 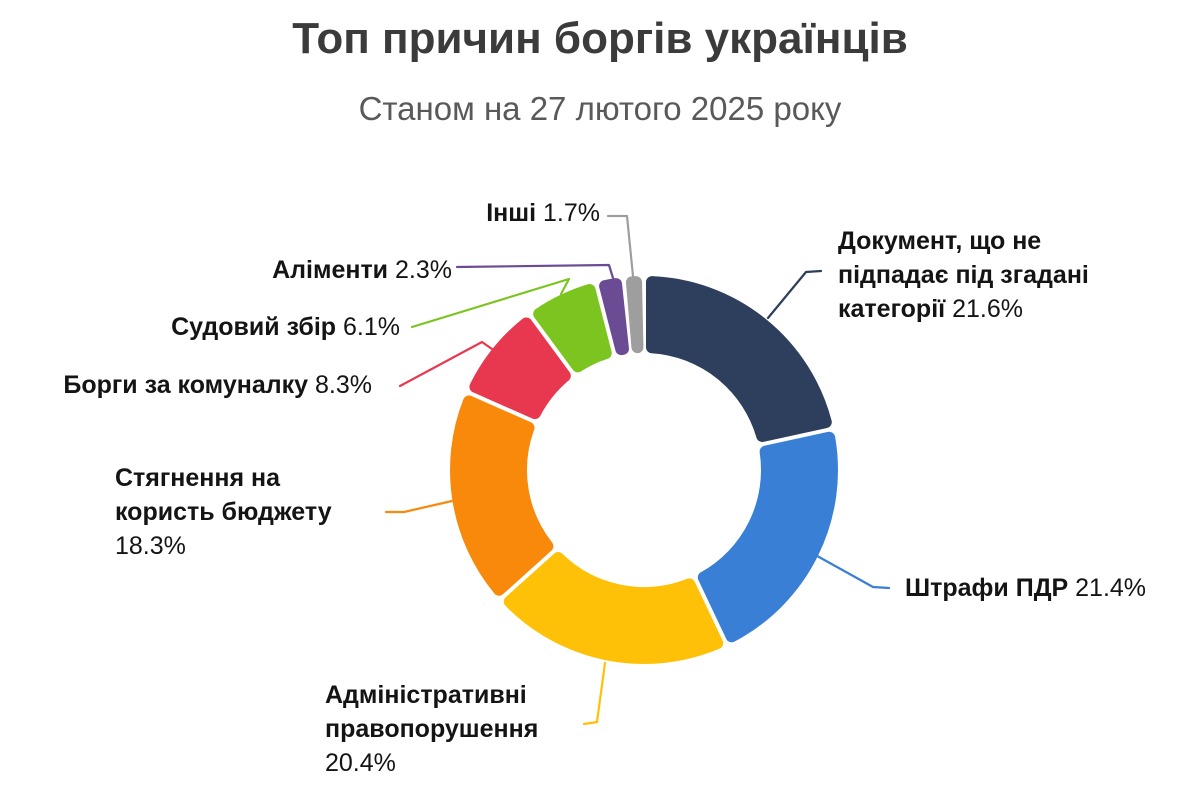 I want to click on leader-line-administrative-offenses, so click(x=594, y=693).